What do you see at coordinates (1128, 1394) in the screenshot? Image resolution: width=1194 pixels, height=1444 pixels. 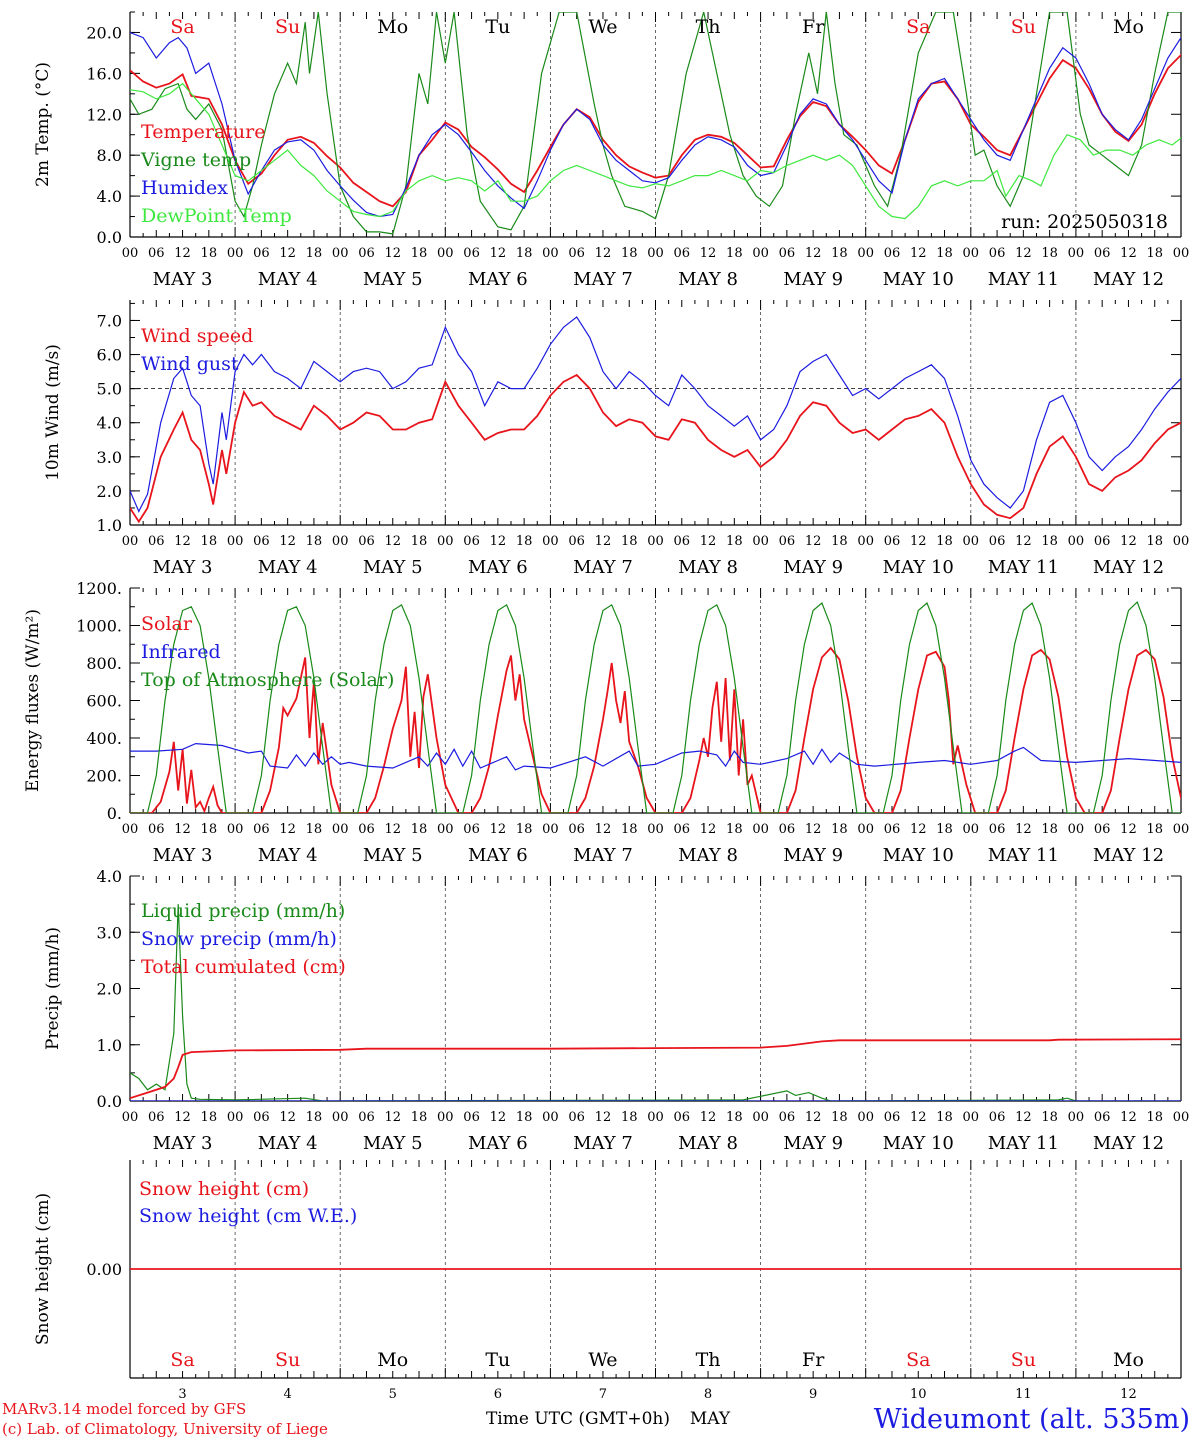 I see `day-number: 12` at bounding box center [1128, 1394].